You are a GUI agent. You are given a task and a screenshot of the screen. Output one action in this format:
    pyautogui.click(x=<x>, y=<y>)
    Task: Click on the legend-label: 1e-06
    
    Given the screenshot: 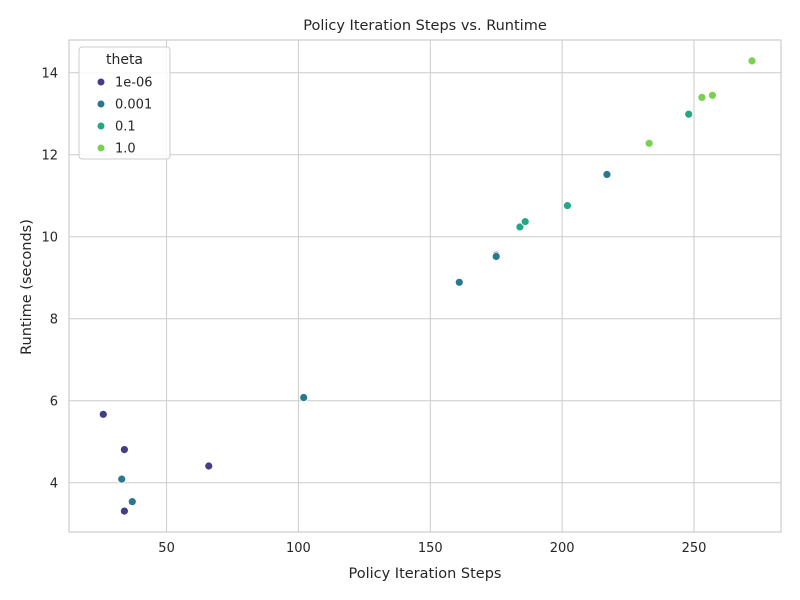 What is the action you would take?
    pyautogui.click(x=134, y=83)
    